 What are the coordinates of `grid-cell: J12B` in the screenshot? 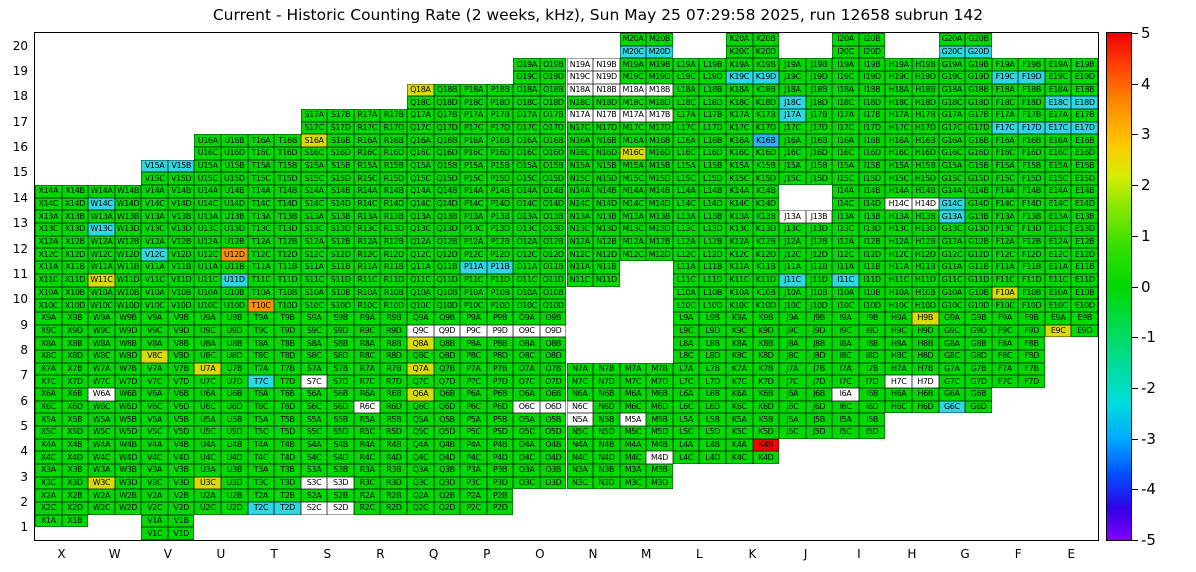 It's located at (819, 242).